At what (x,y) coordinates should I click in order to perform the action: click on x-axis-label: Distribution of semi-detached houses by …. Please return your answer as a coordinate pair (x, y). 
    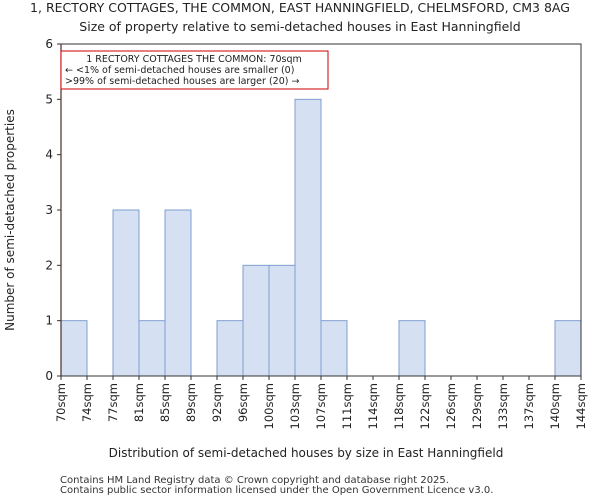
    Looking at the image, I should click on (306, 453).